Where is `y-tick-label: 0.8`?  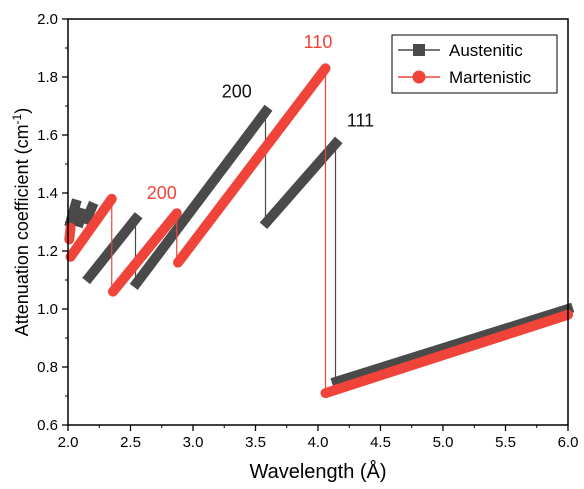
y-tick-label: 0.8 is located at coordinates (47, 367).